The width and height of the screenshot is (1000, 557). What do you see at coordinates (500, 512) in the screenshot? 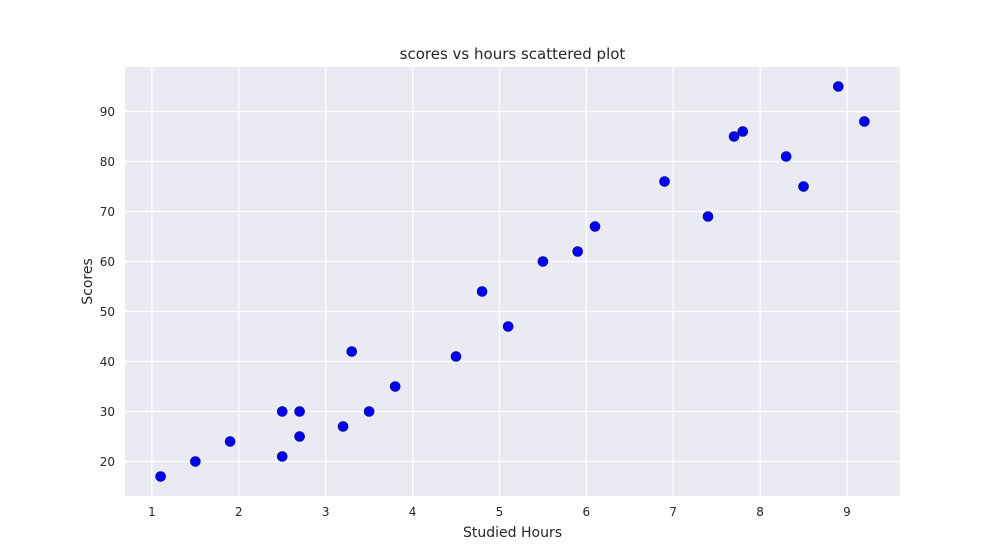
I see `x-tick-label: 5` at bounding box center [500, 512].